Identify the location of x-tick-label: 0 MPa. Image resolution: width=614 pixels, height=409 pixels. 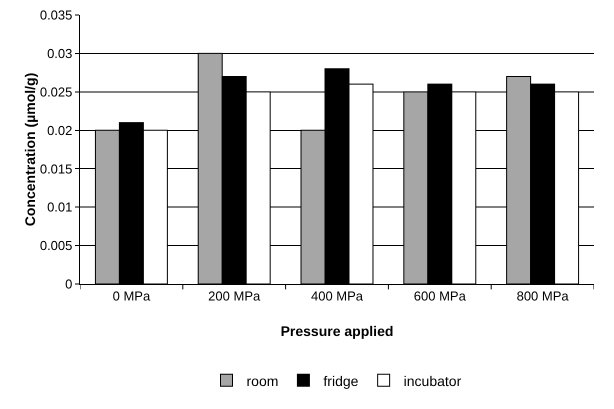
(131, 296).